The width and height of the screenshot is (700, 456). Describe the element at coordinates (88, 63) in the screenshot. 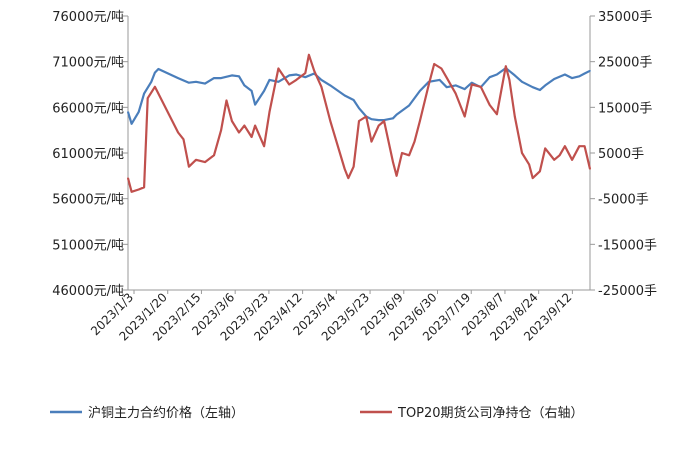

I see `left-tick-label: 71000元/吨` at that location.